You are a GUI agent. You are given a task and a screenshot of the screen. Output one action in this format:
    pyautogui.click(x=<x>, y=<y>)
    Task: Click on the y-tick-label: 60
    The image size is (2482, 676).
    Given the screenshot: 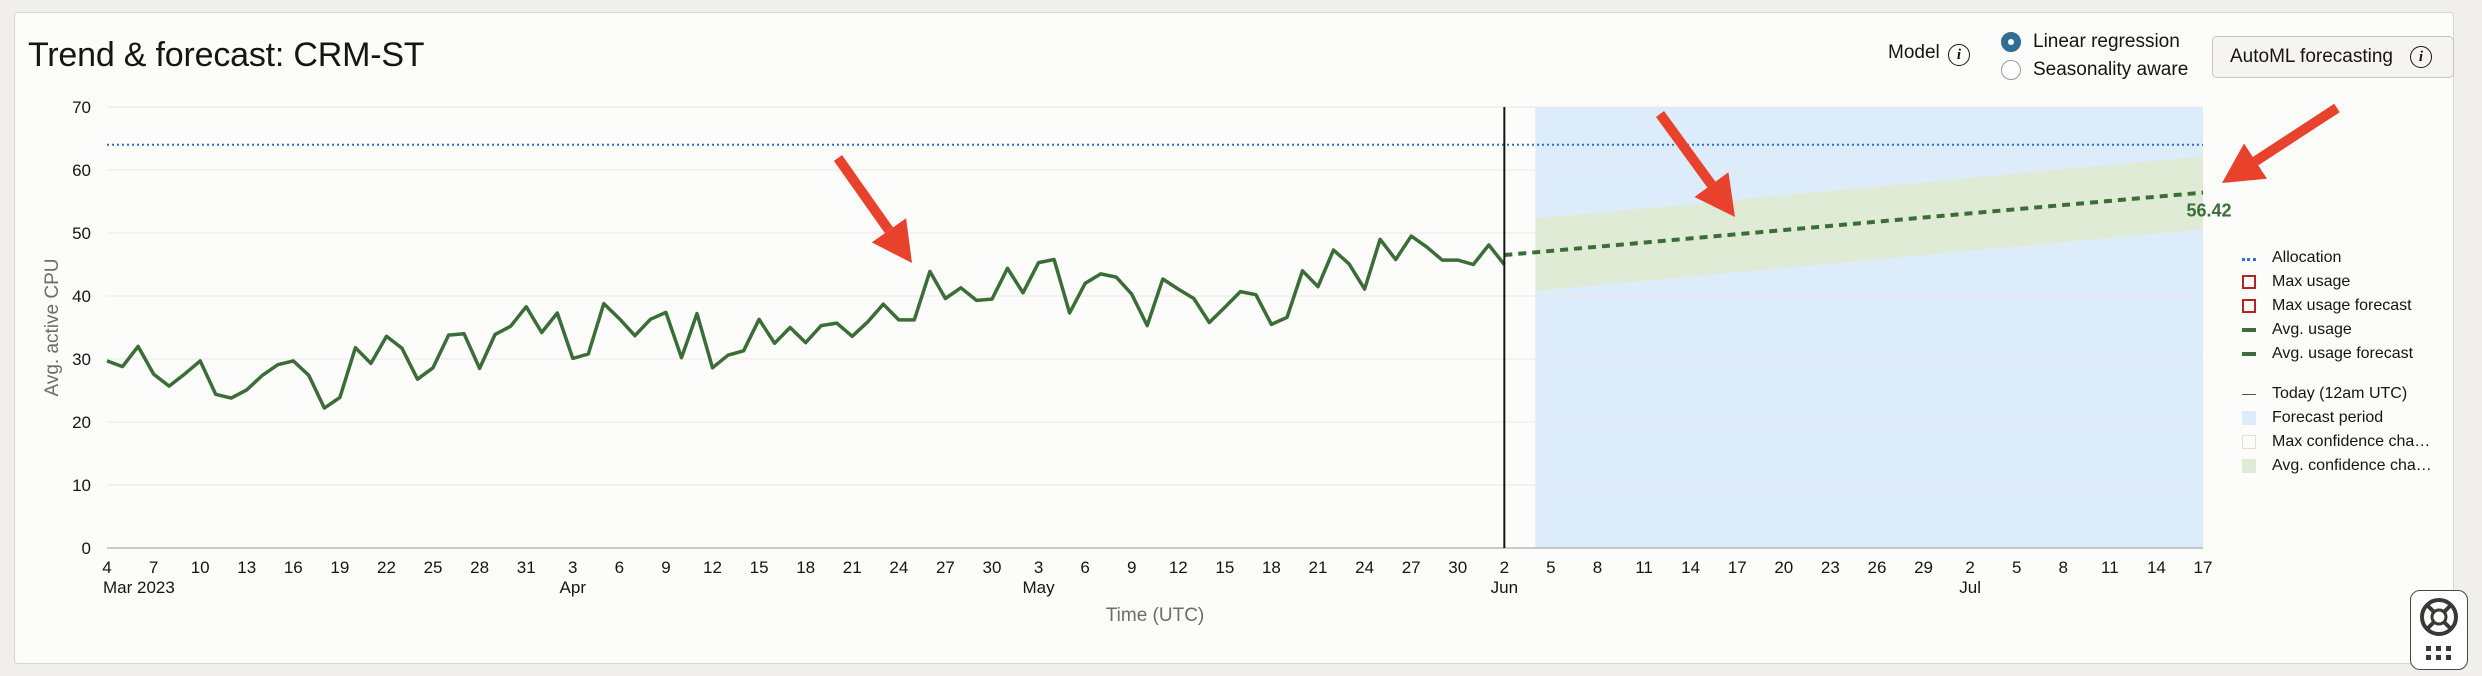 What is the action you would take?
    pyautogui.click(x=81, y=170)
    